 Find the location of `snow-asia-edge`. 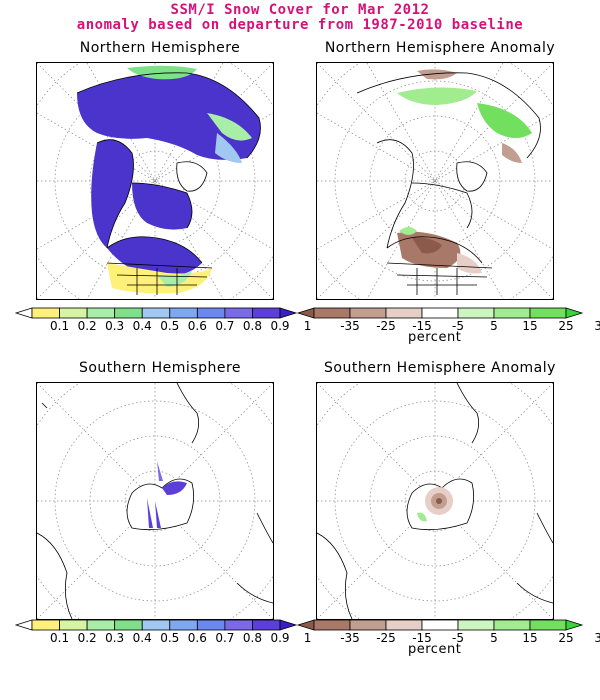

snow-asia-edge is located at coordinates (229, 127).